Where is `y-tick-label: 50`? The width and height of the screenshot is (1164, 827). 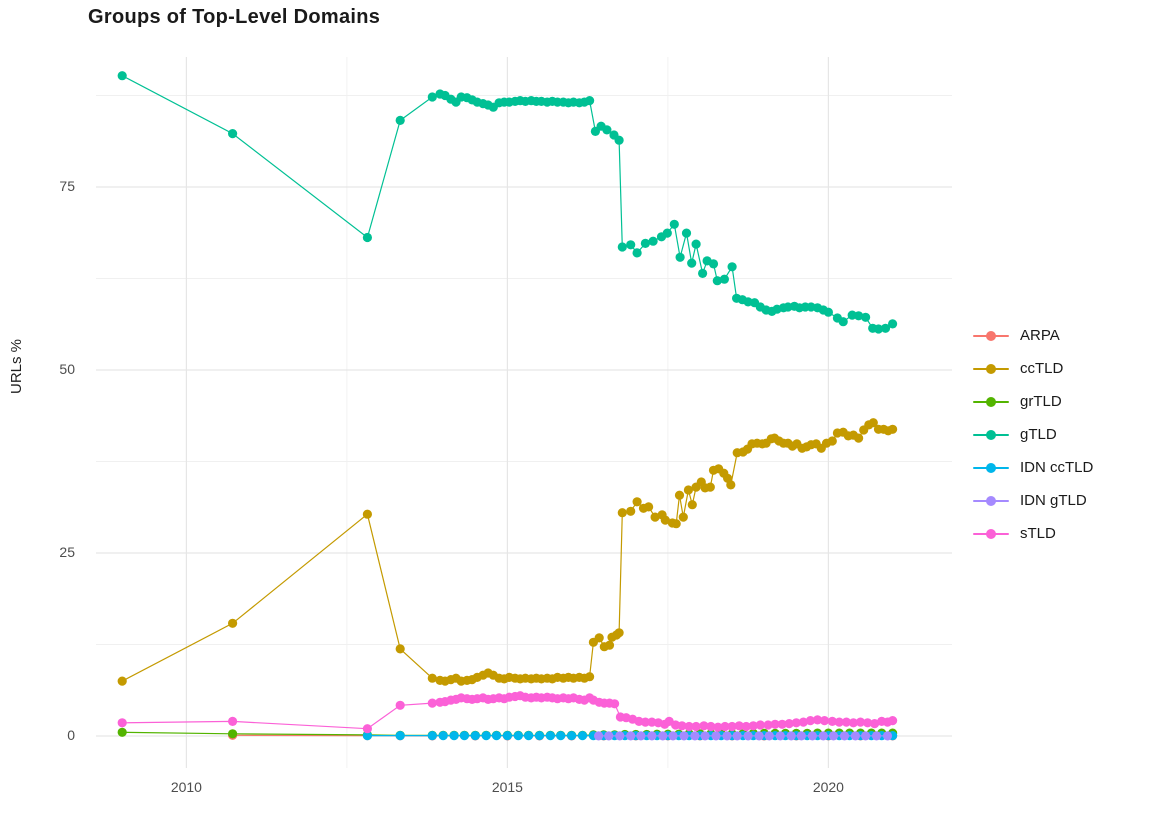
y-tick-label: 50 is located at coordinates (67, 369).